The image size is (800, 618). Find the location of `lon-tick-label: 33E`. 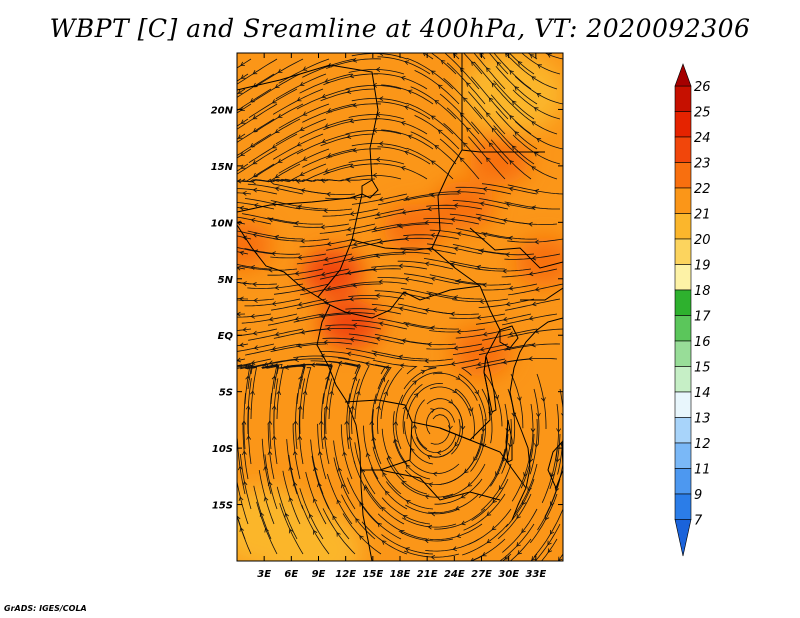

lon-tick-label: 33E is located at coordinates (535, 574).